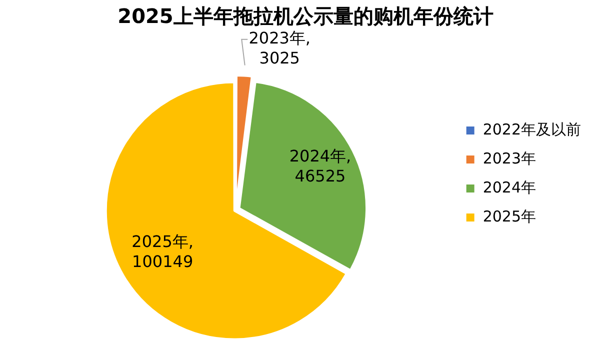 This screenshot has height=350, width=611. What do you see at coordinates (279, 48) in the screenshot?
I see `data-label: 2023年, 3025` at bounding box center [279, 48].